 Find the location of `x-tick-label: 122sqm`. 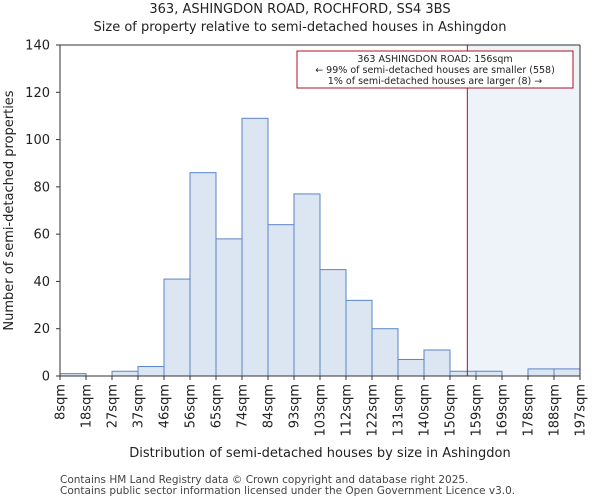

x-tick-label: 122sqm is located at coordinates (373, 410).